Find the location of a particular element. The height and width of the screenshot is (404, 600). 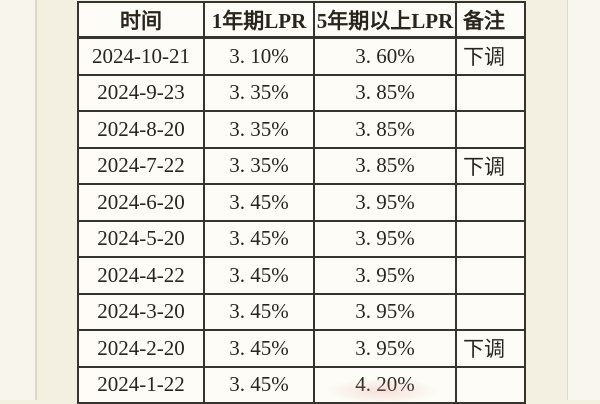

background-left-strip is located at coordinates (18, 200).